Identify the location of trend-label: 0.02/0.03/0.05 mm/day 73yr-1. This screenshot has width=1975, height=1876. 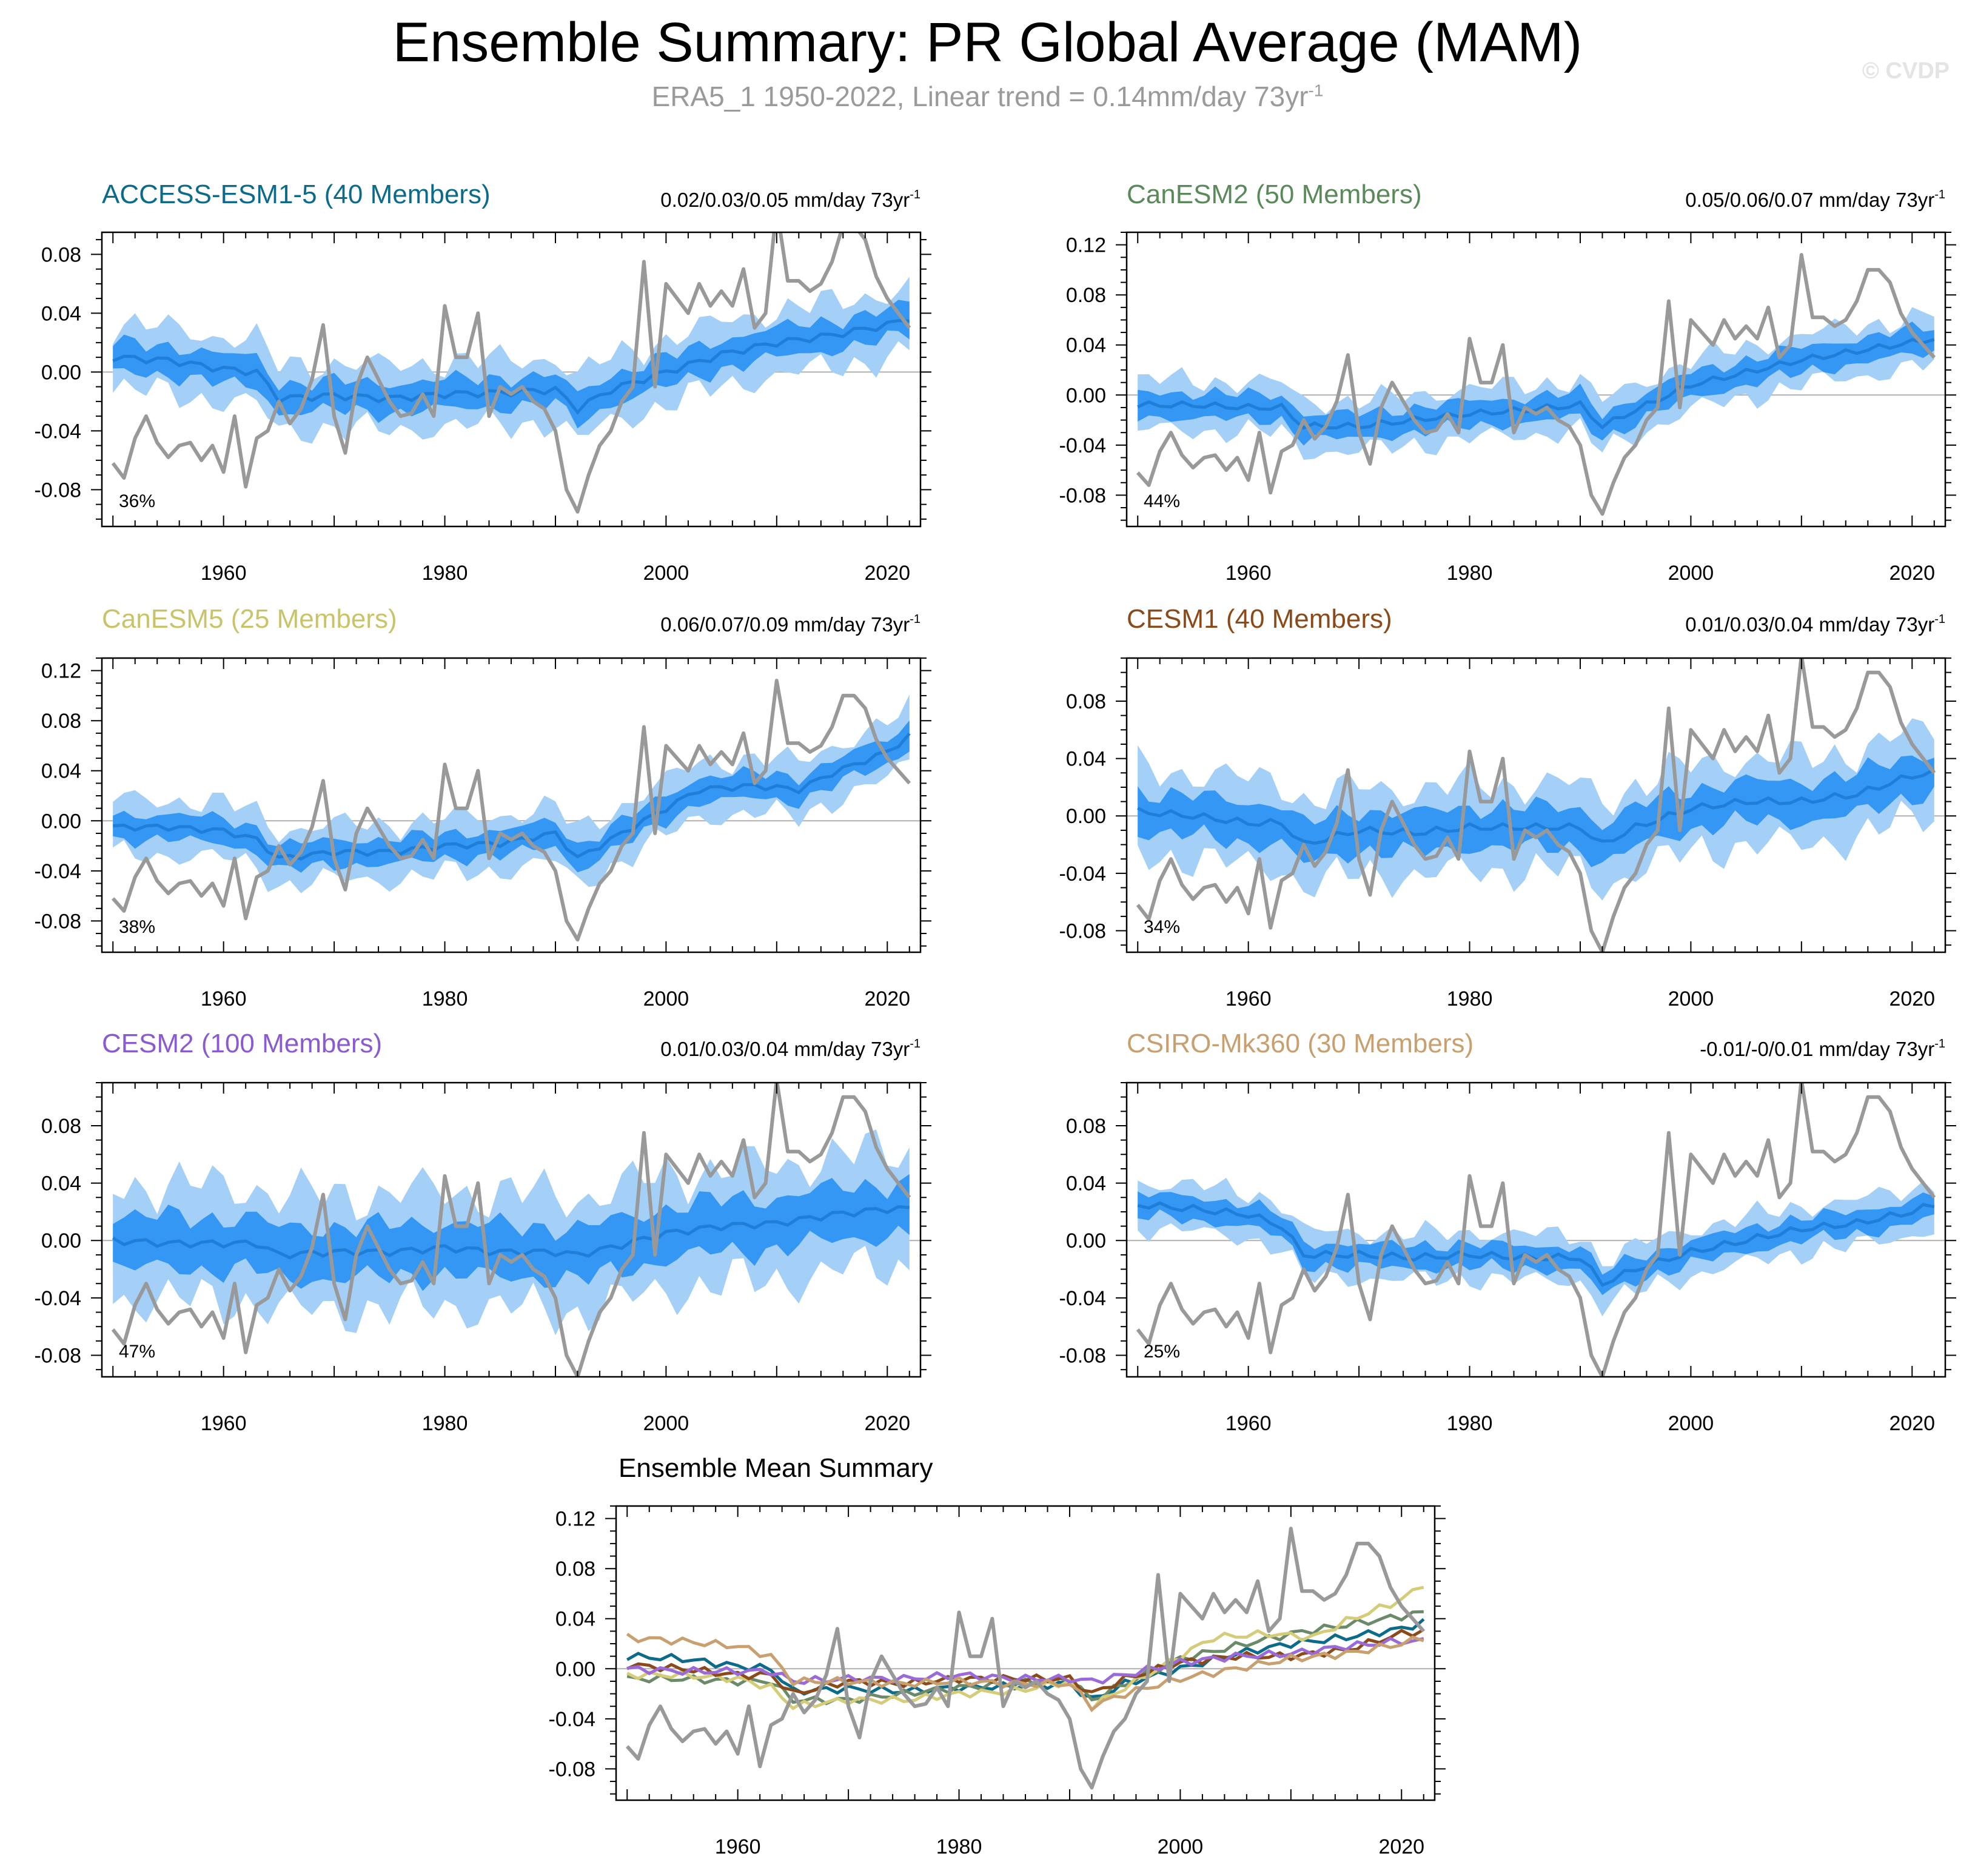
(790, 199).